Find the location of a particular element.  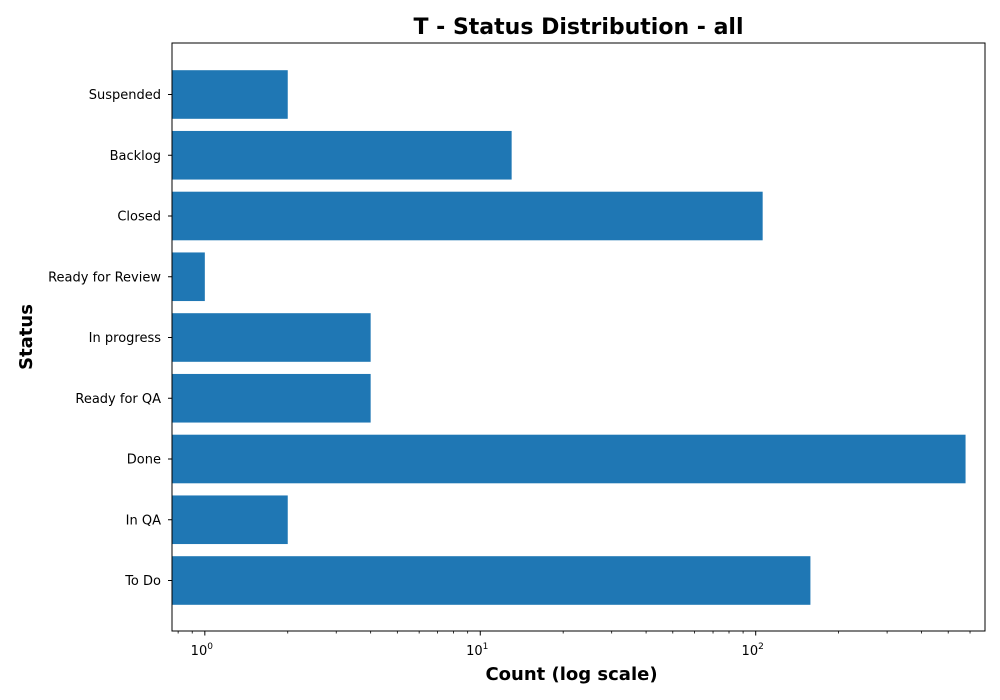

bar-in-qa is located at coordinates (230, 520).